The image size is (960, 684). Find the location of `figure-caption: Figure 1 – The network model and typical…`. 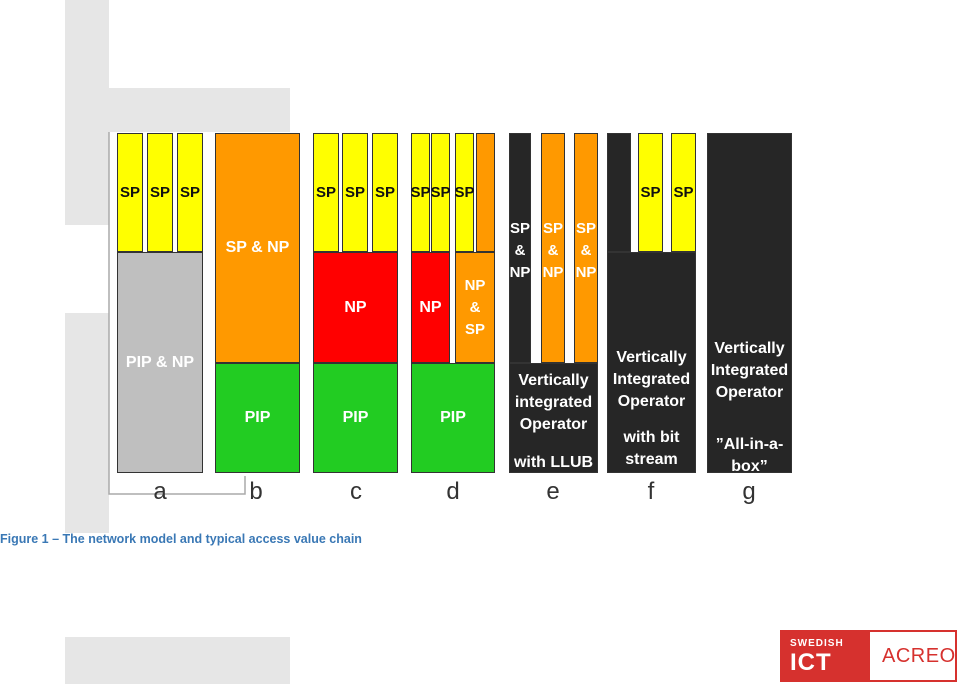

figure-caption: Figure 1 – The network model and typical… is located at coordinates (181, 539).